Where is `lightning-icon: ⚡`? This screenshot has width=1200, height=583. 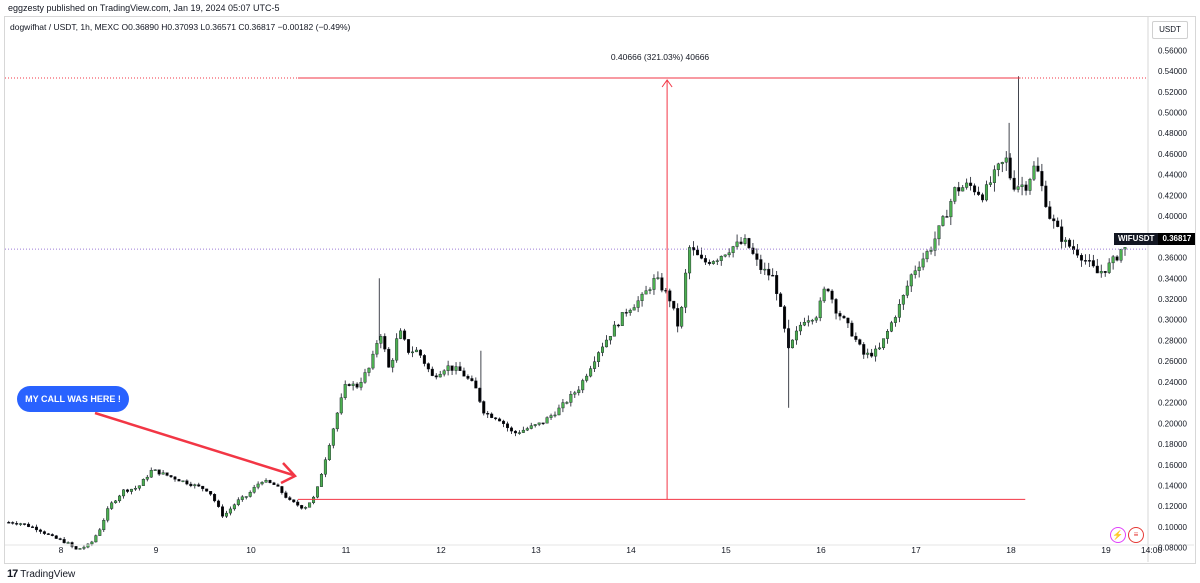
lightning-icon: ⚡ is located at coordinates (1118, 535).